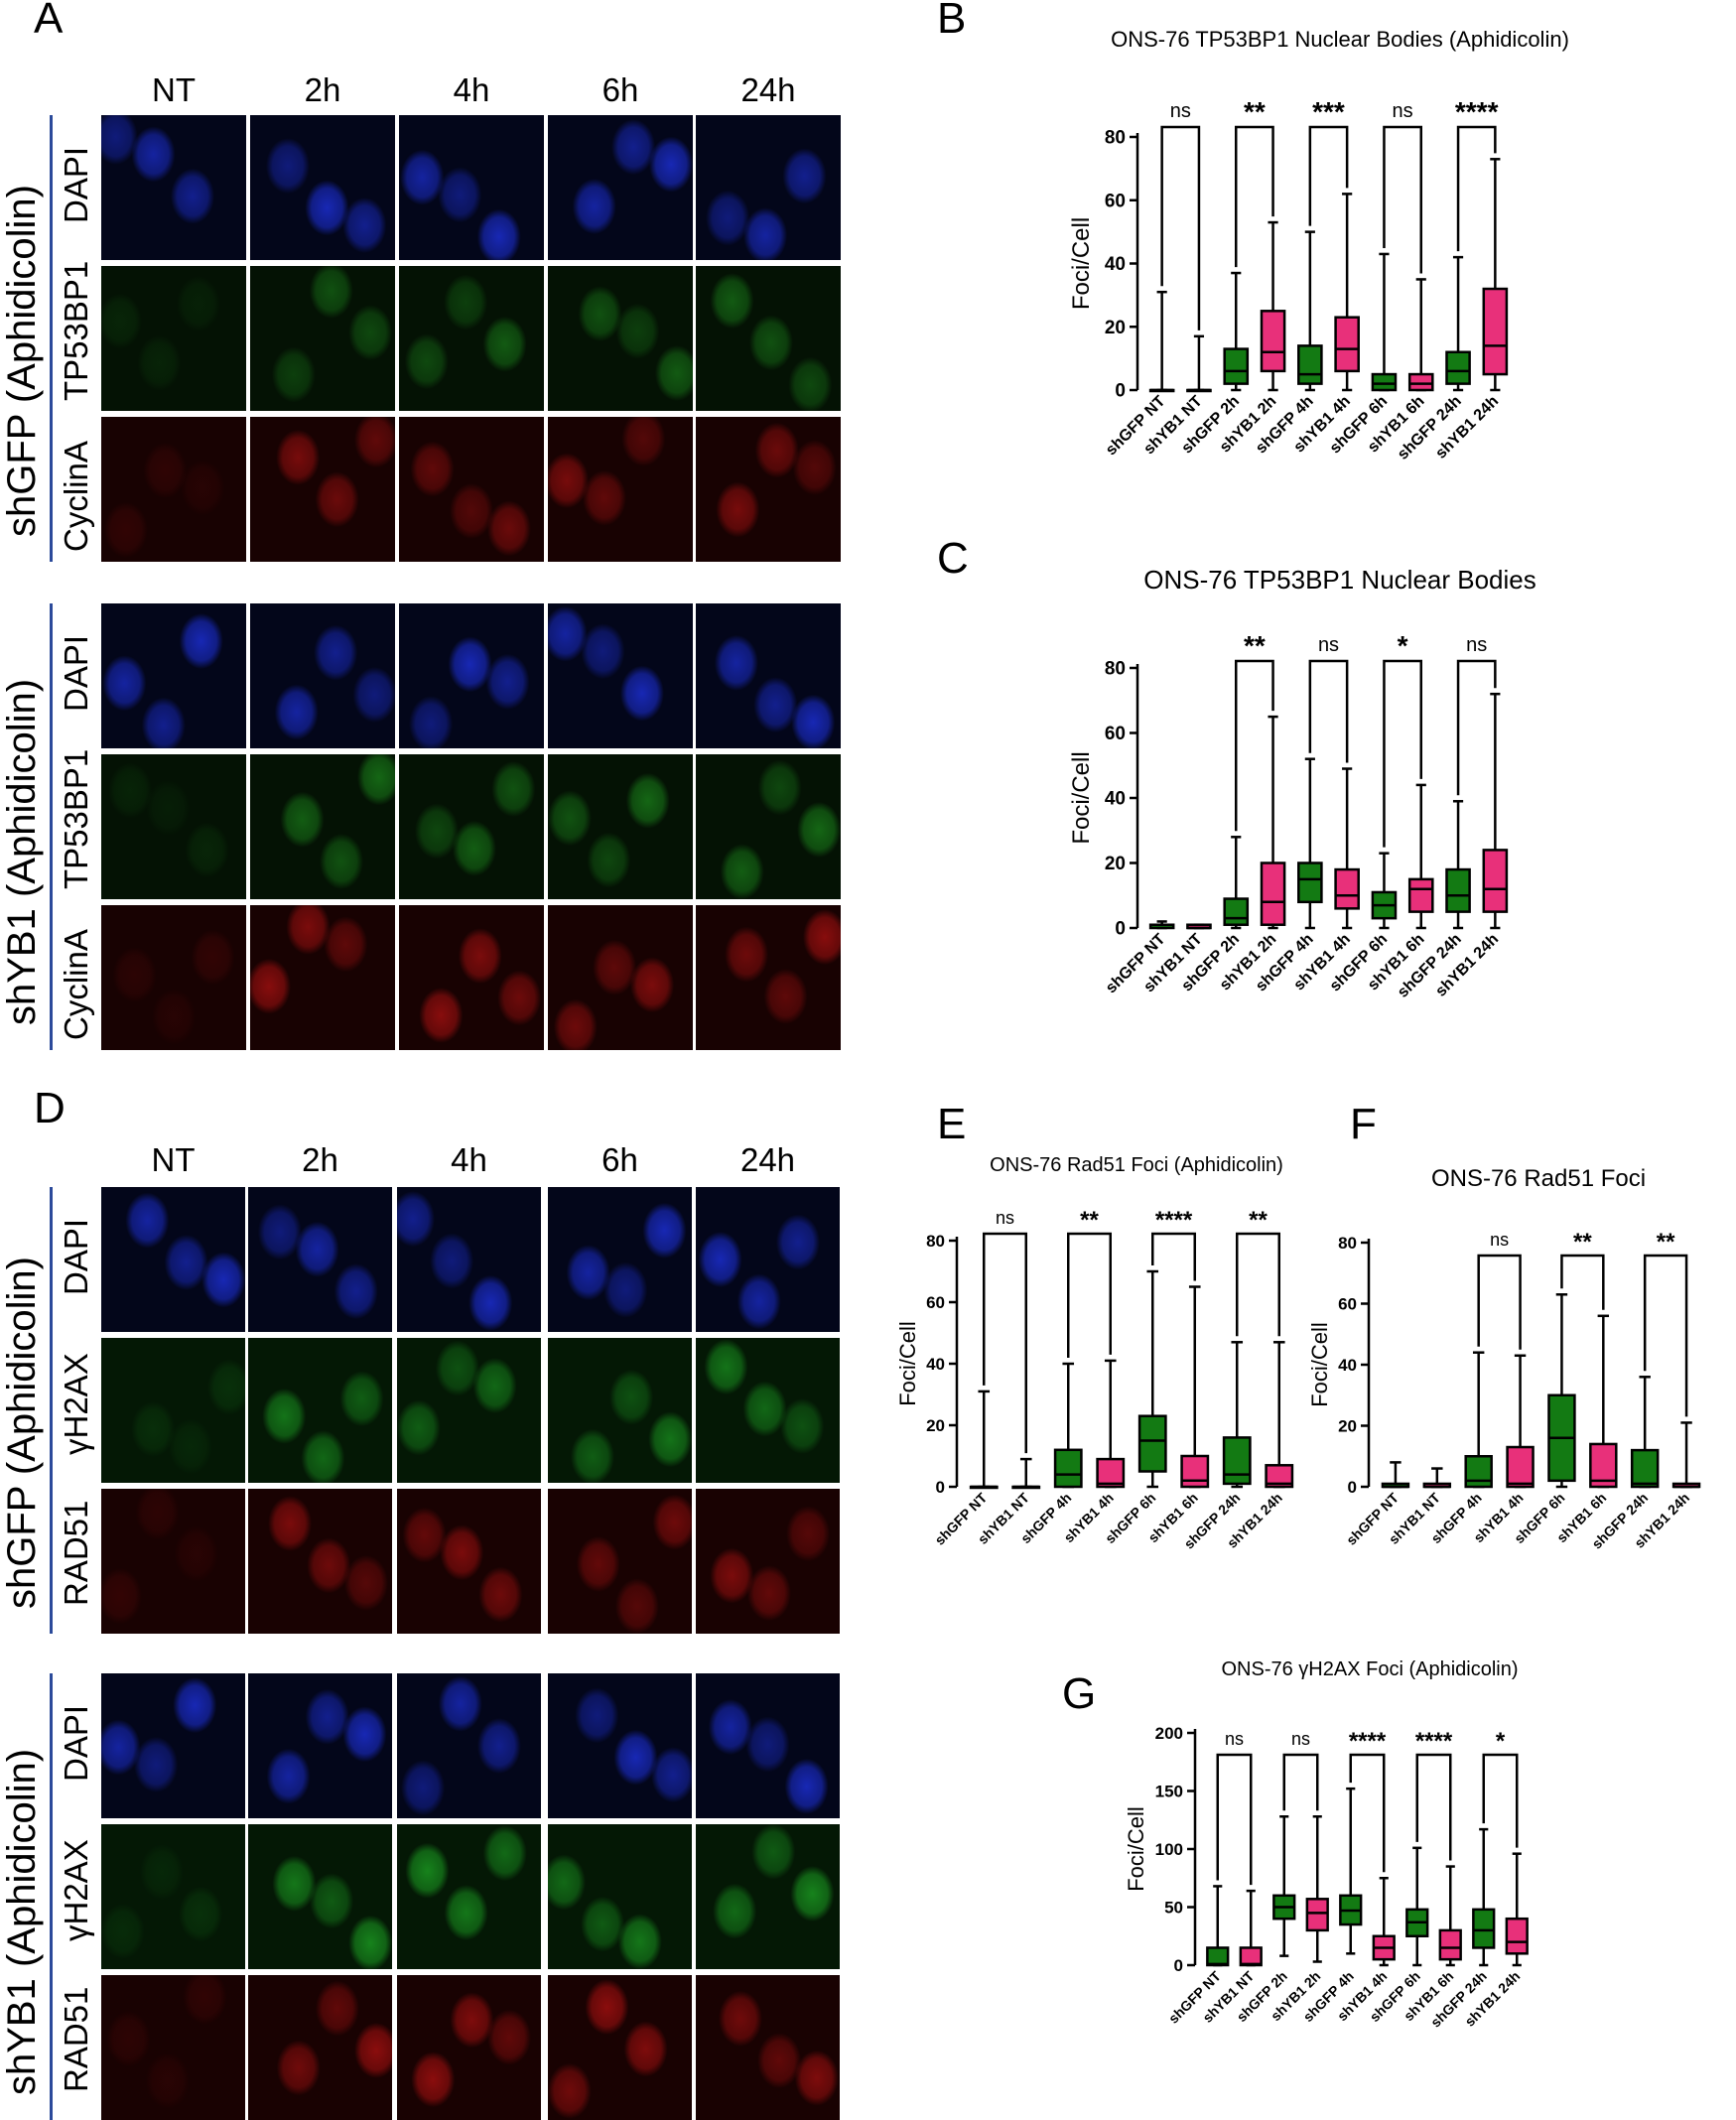 This screenshot has width=1736, height=2120. Describe the element at coordinates (50, 1108) in the screenshot. I see `panel-letter-d: D` at that location.